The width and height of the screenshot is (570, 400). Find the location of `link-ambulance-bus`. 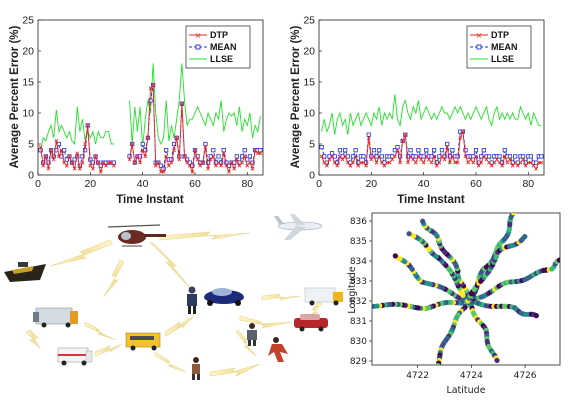

link-ambulance-bus is located at coordinates (108, 350).